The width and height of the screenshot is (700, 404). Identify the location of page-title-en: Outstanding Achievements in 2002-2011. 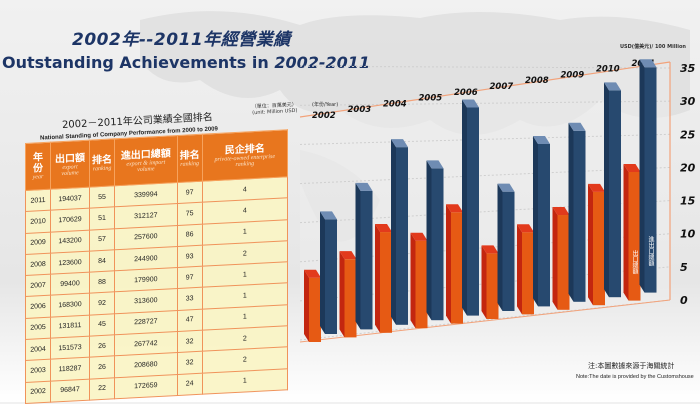
(186, 62).